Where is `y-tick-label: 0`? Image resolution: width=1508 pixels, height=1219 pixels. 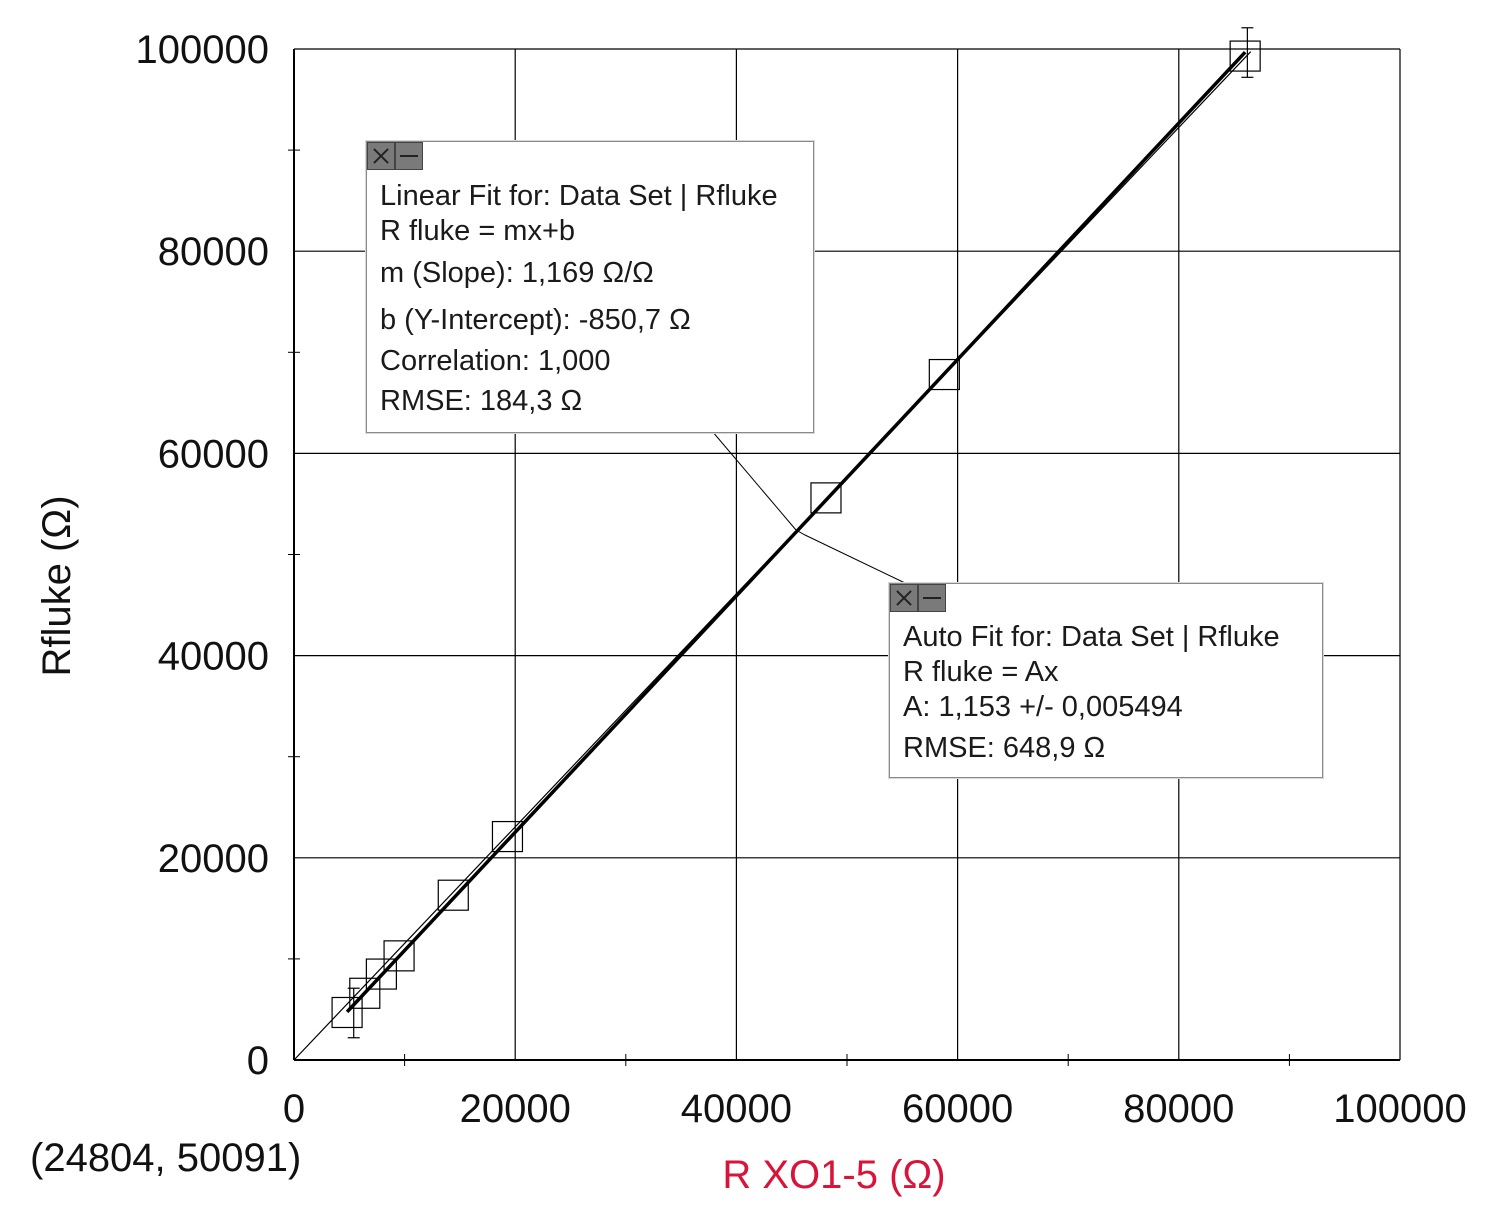 y-tick-label: 0 is located at coordinates (258, 1061).